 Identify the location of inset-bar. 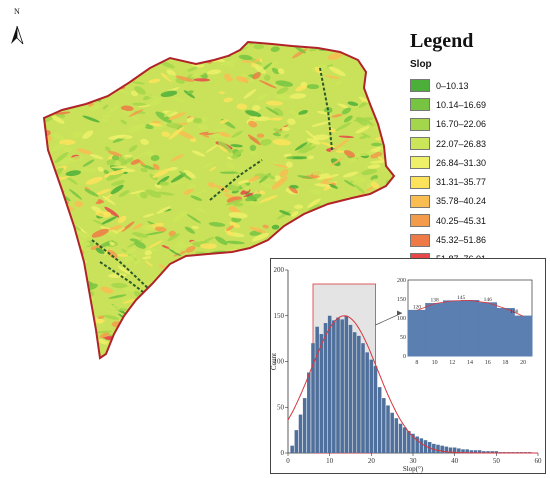
(470, 328).